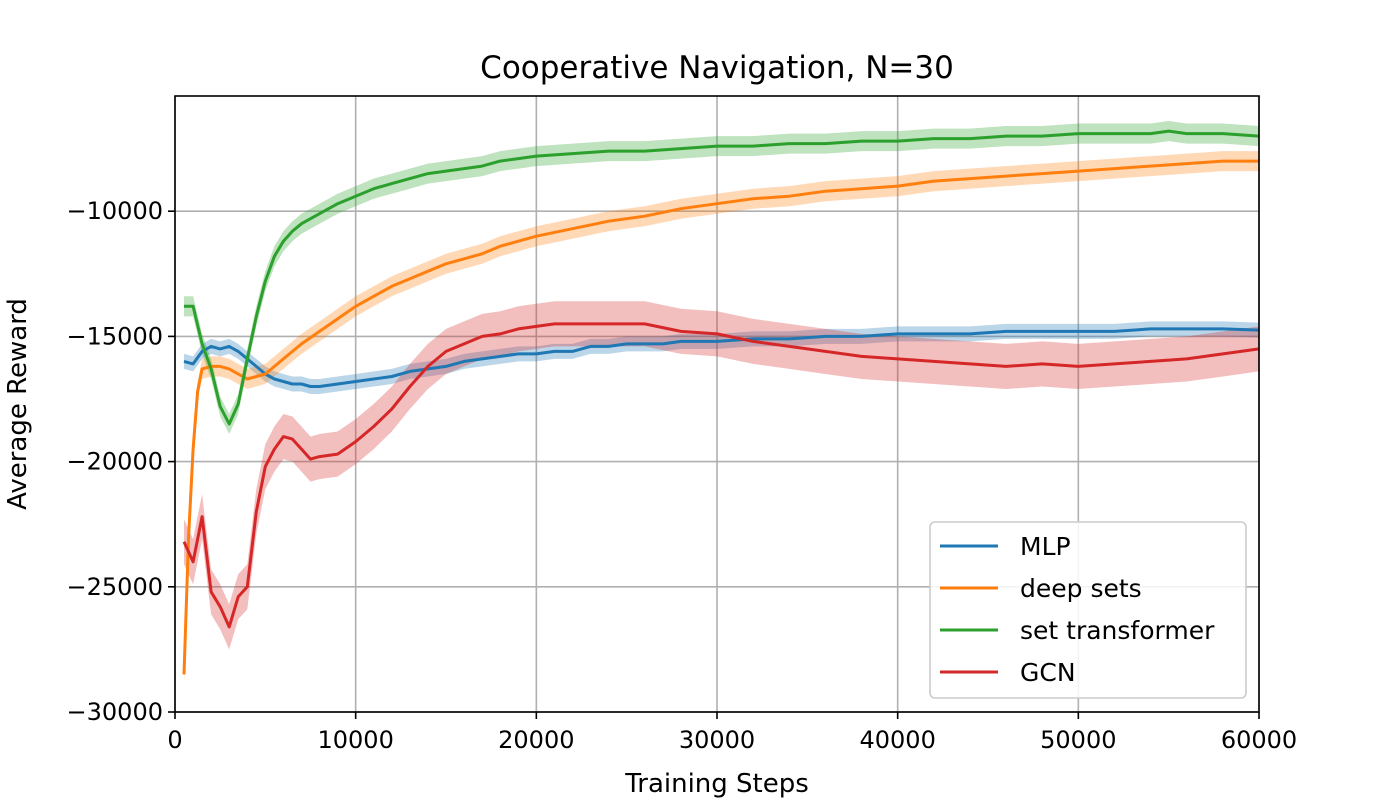 This screenshot has width=1400, height=800. I want to click on legend-label-gcn: GCN, so click(1048, 672).